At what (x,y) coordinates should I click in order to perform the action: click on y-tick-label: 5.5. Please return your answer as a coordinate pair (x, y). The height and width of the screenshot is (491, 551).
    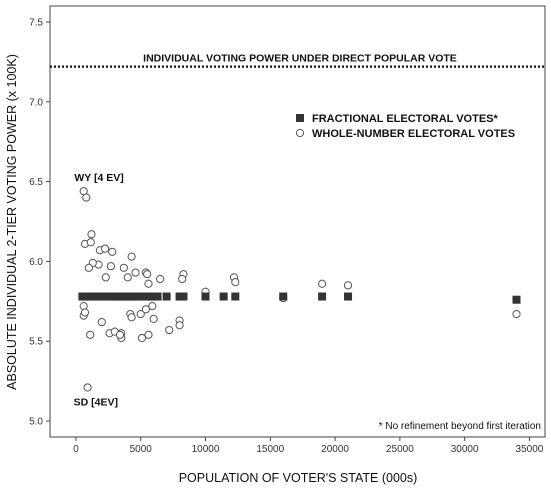
    Looking at the image, I should click on (36, 342).